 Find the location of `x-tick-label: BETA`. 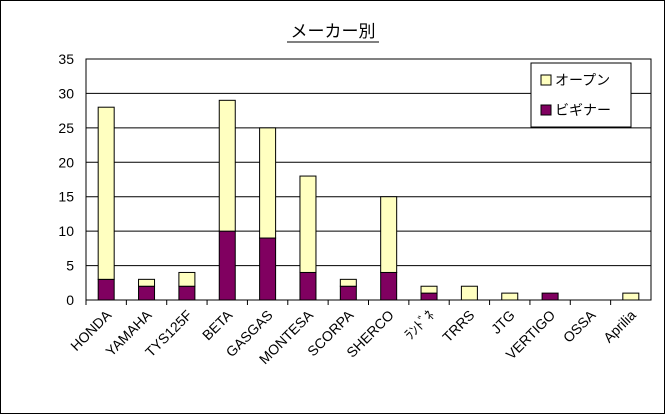

x-tick-label: BETA is located at coordinates (217, 324).